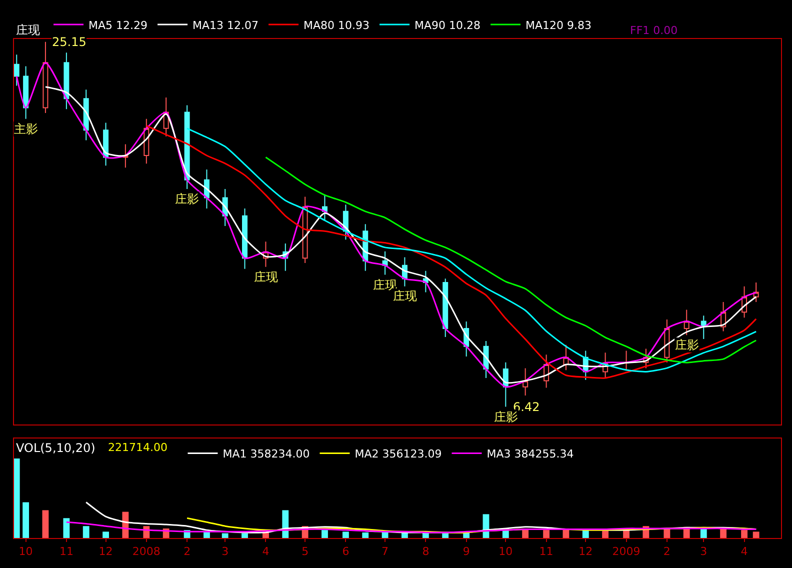 This screenshot has width=792, height=568. I want to click on legend-label: MA5 12.29, so click(118, 25).